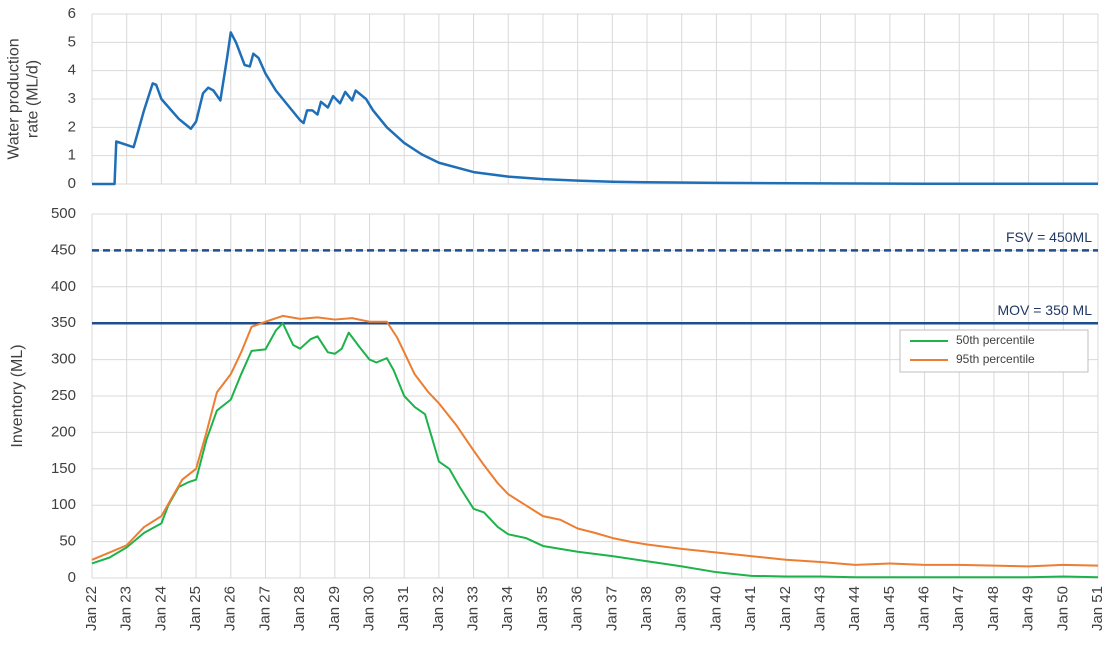  Describe the element at coordinates (33, 99) in the screenshot. I see `y-axis-label: rate (ML/d)` at that location.